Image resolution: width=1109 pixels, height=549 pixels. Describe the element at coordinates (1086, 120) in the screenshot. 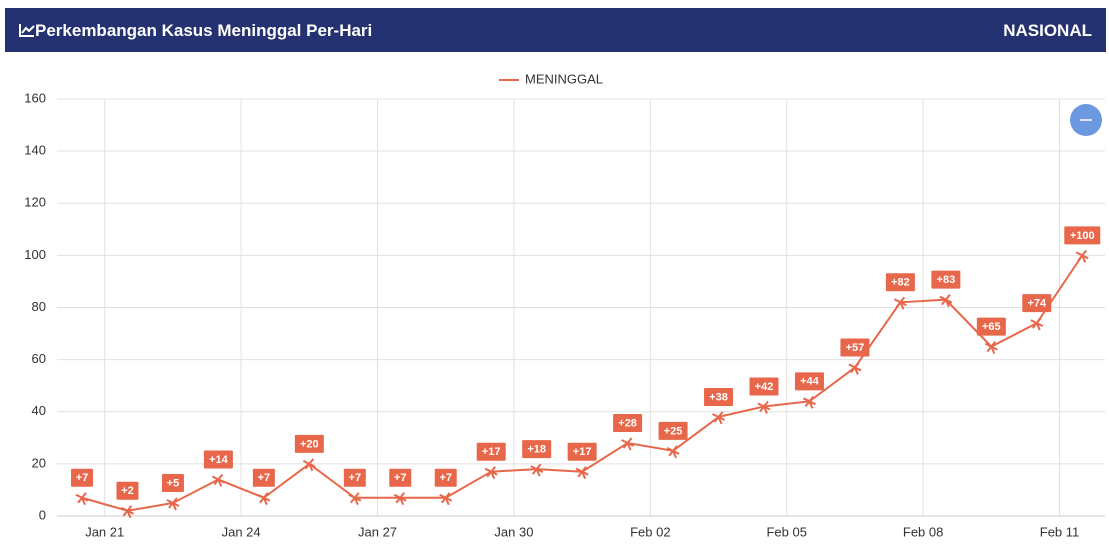

I see `zoom-button` at that location.